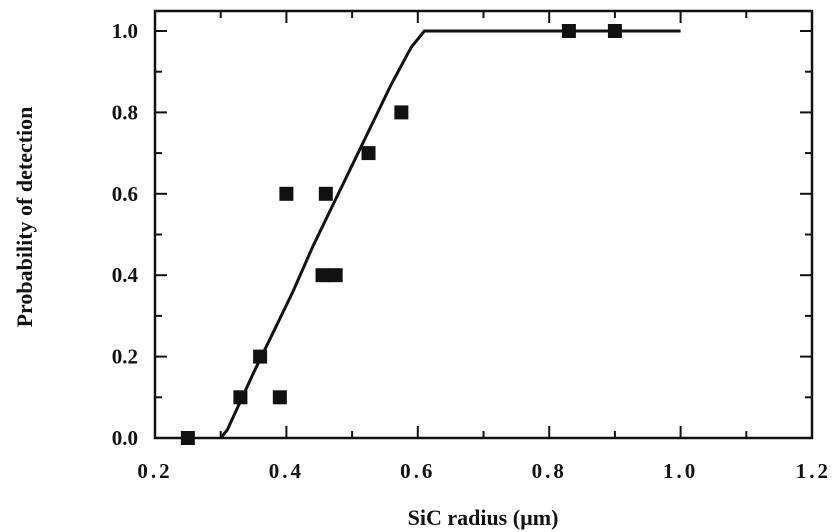  What do you see at coordinates (680, 471) in the screenshot?
I see `x-tick-label: 1.0` at bounding box center [680, 471].